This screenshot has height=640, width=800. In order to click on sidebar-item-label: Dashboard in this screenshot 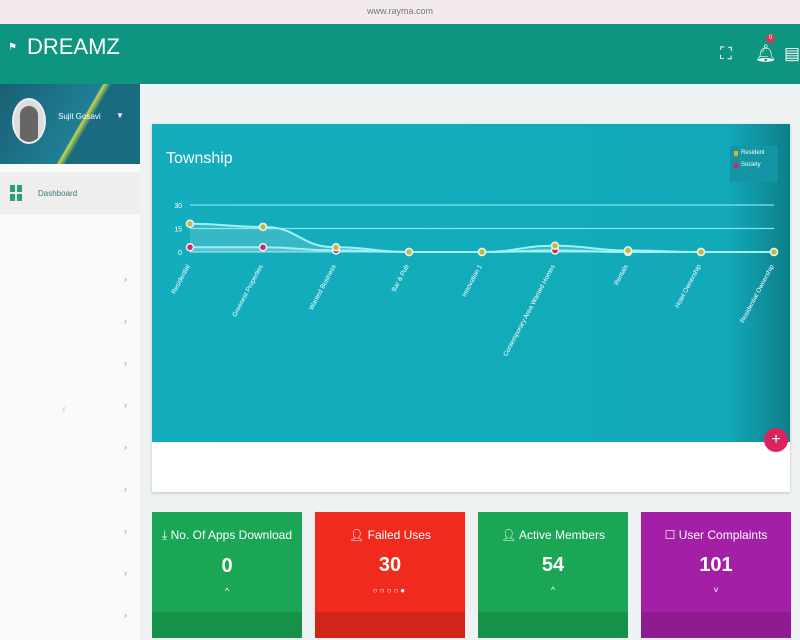, I will do `click(58, 193)`.